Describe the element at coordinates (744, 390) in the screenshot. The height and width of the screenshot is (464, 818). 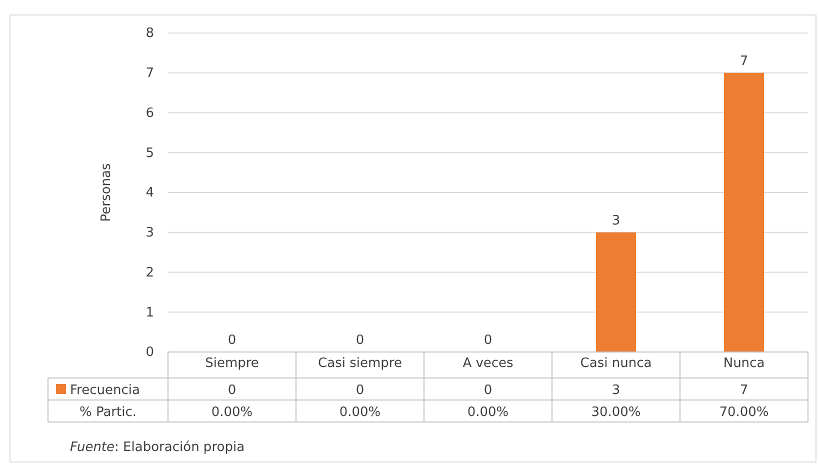
I see `text: 7` at that location.